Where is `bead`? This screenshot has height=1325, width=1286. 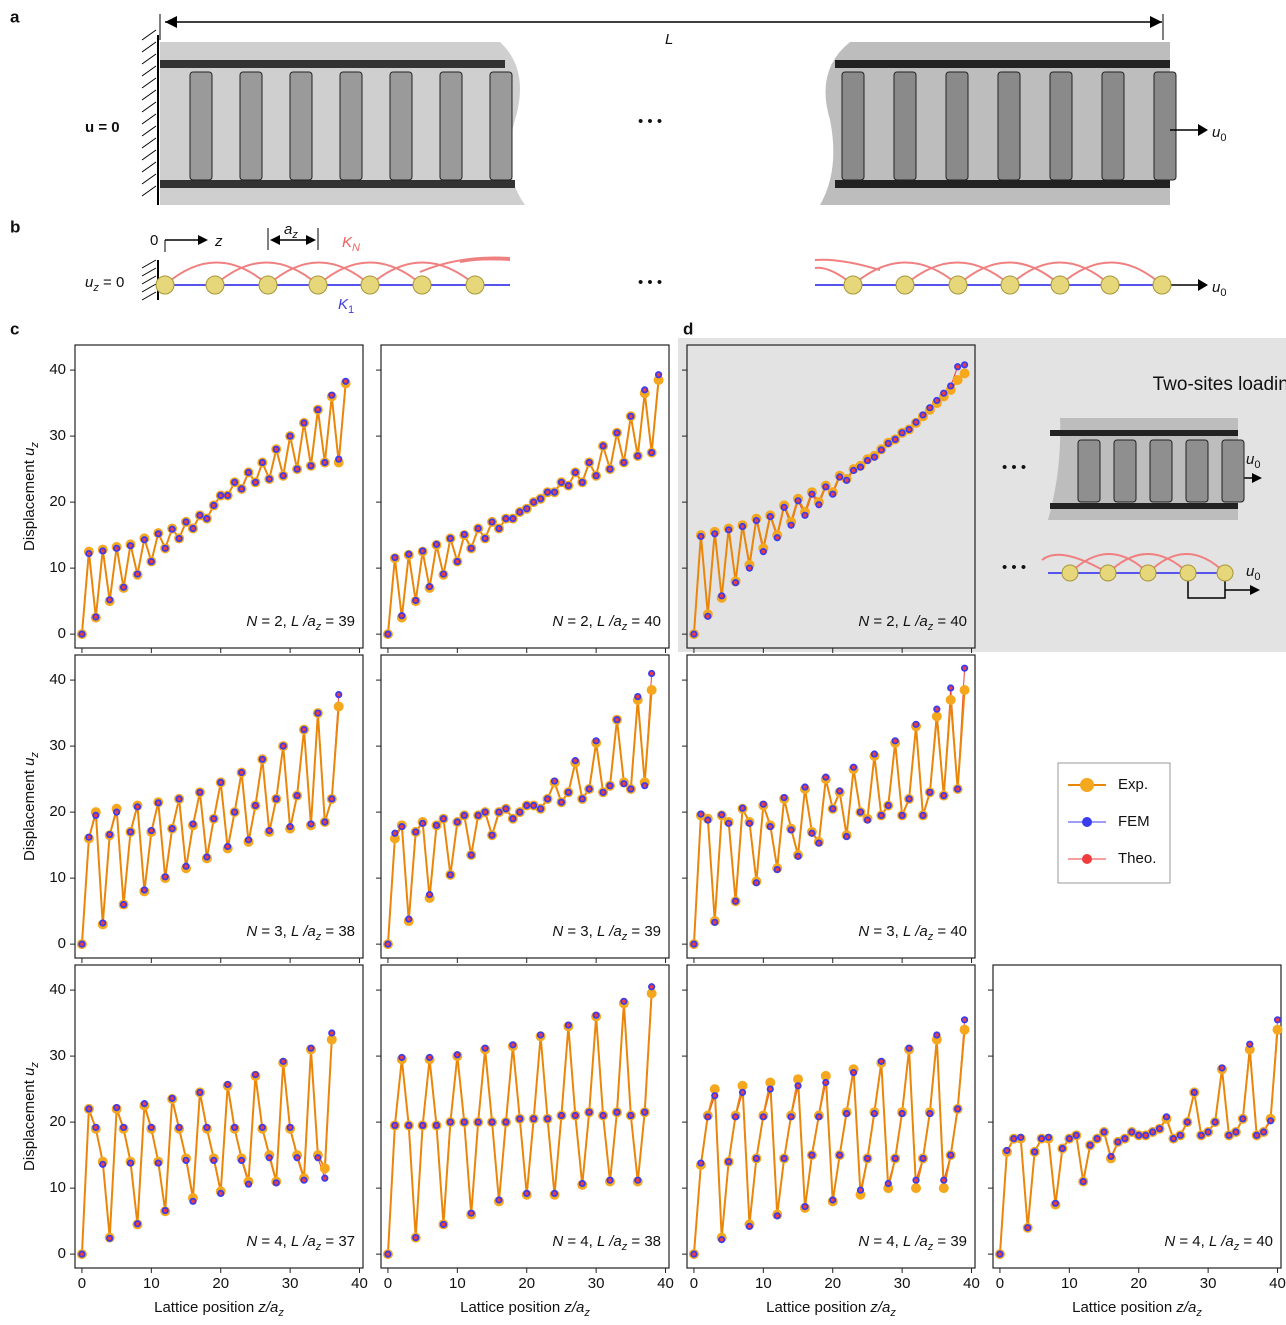 bead is located at coordinates (1225, 573).